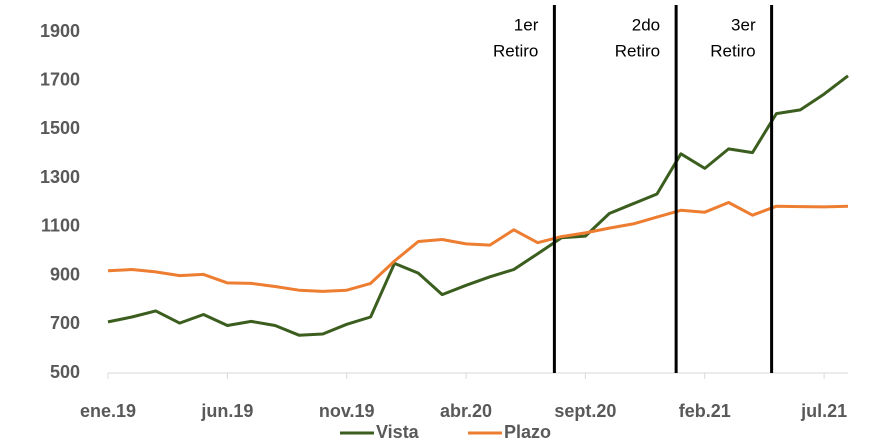  I want to click on x-tick-label: sept.20, so click(585, 411).